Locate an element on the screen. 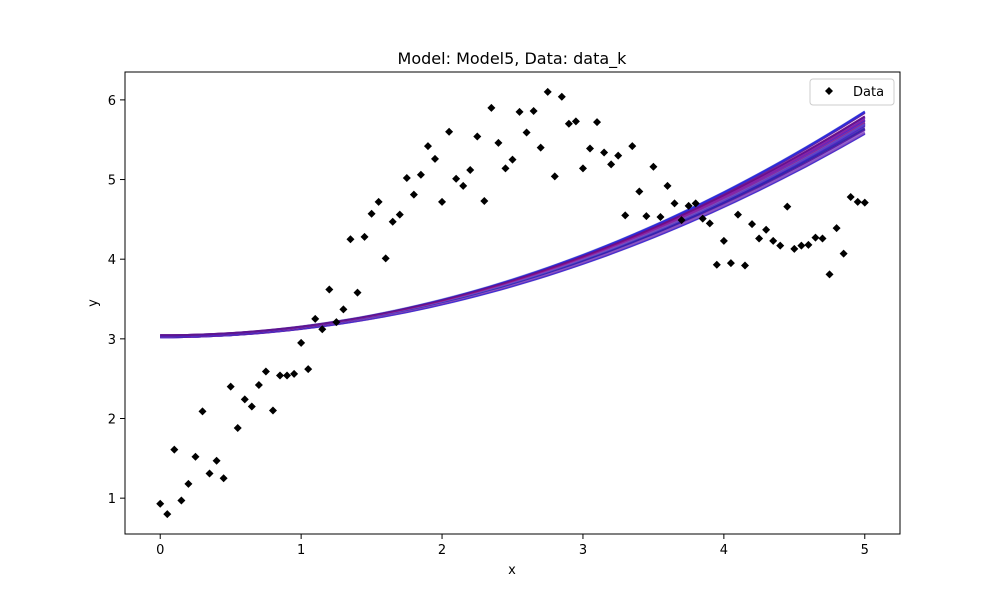 The height and width of the screenshot is (600, 1000). legend-marker-data is located at coordinates (829, 91).